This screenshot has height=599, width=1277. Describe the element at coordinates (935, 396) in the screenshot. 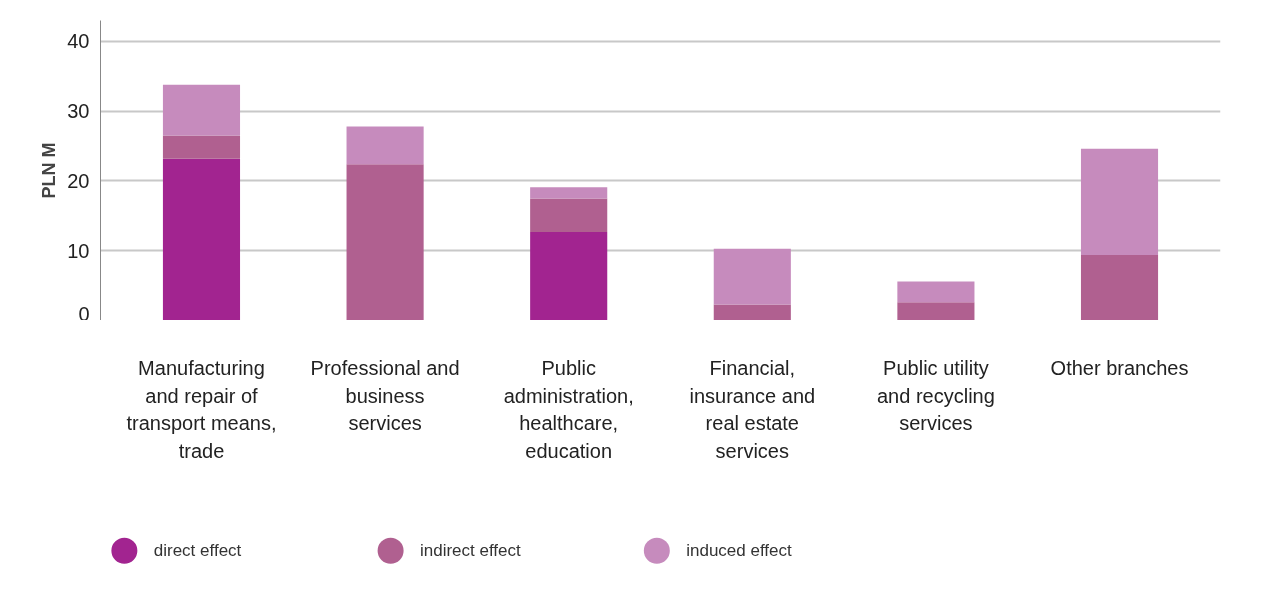

I see `x-tick-label: Public utility and recycling services` at that location.